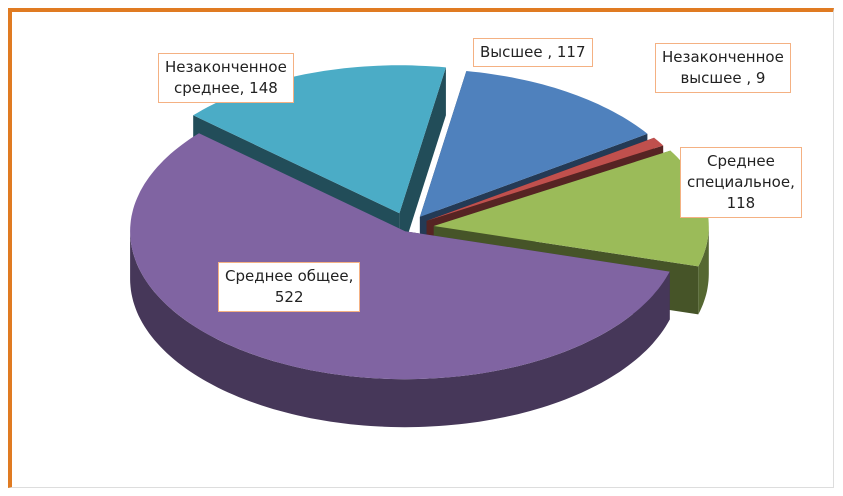 This screenshot has height=496, width=843. Describe the element at coordinates (703, 270) in the screenshot. I see `slice-wall` at that location.